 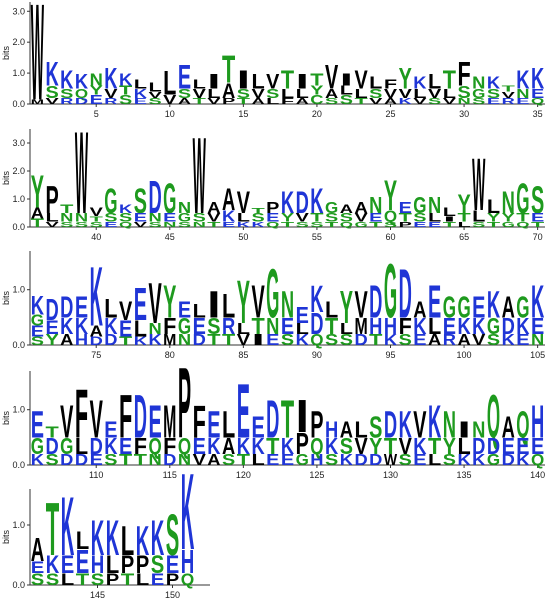 What do you see at coordinates (243, 114) in the screenshot?
I see `x-tick-label: 15` at bounding box center [243, 114].